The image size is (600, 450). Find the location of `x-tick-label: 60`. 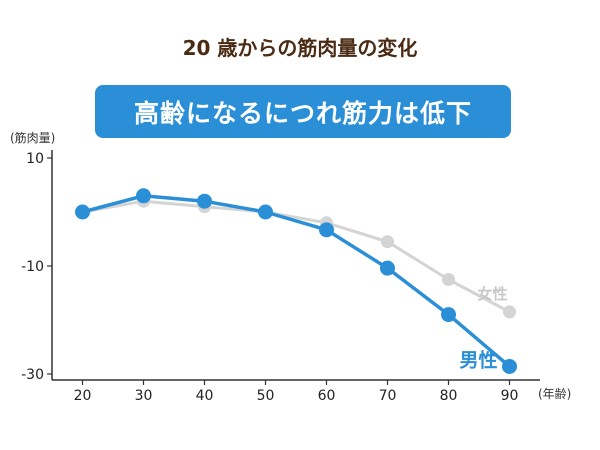

x-tick-label: 60 is located at coordinates (327, 396).